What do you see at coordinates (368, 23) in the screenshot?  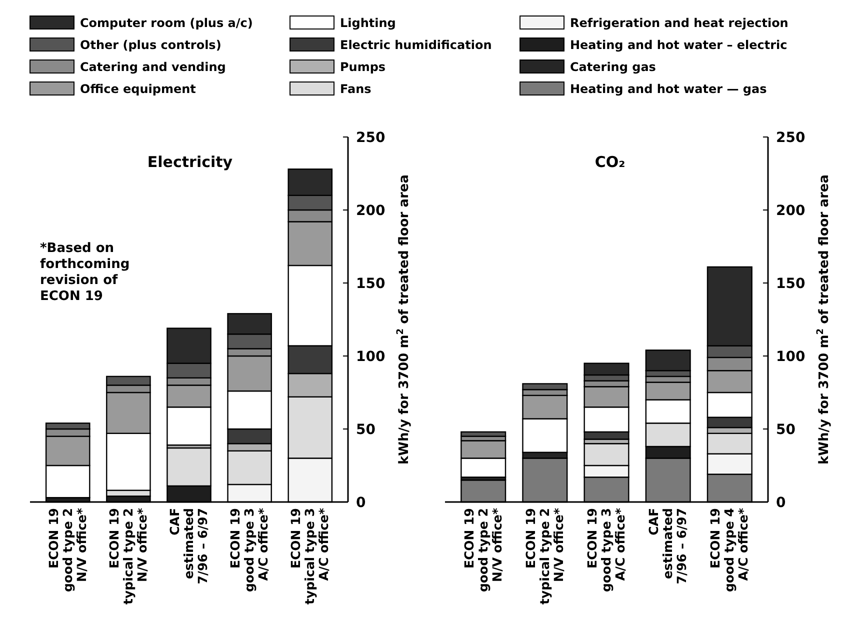 I see `legend-label: Lighting` at bounding box center [368, 23].